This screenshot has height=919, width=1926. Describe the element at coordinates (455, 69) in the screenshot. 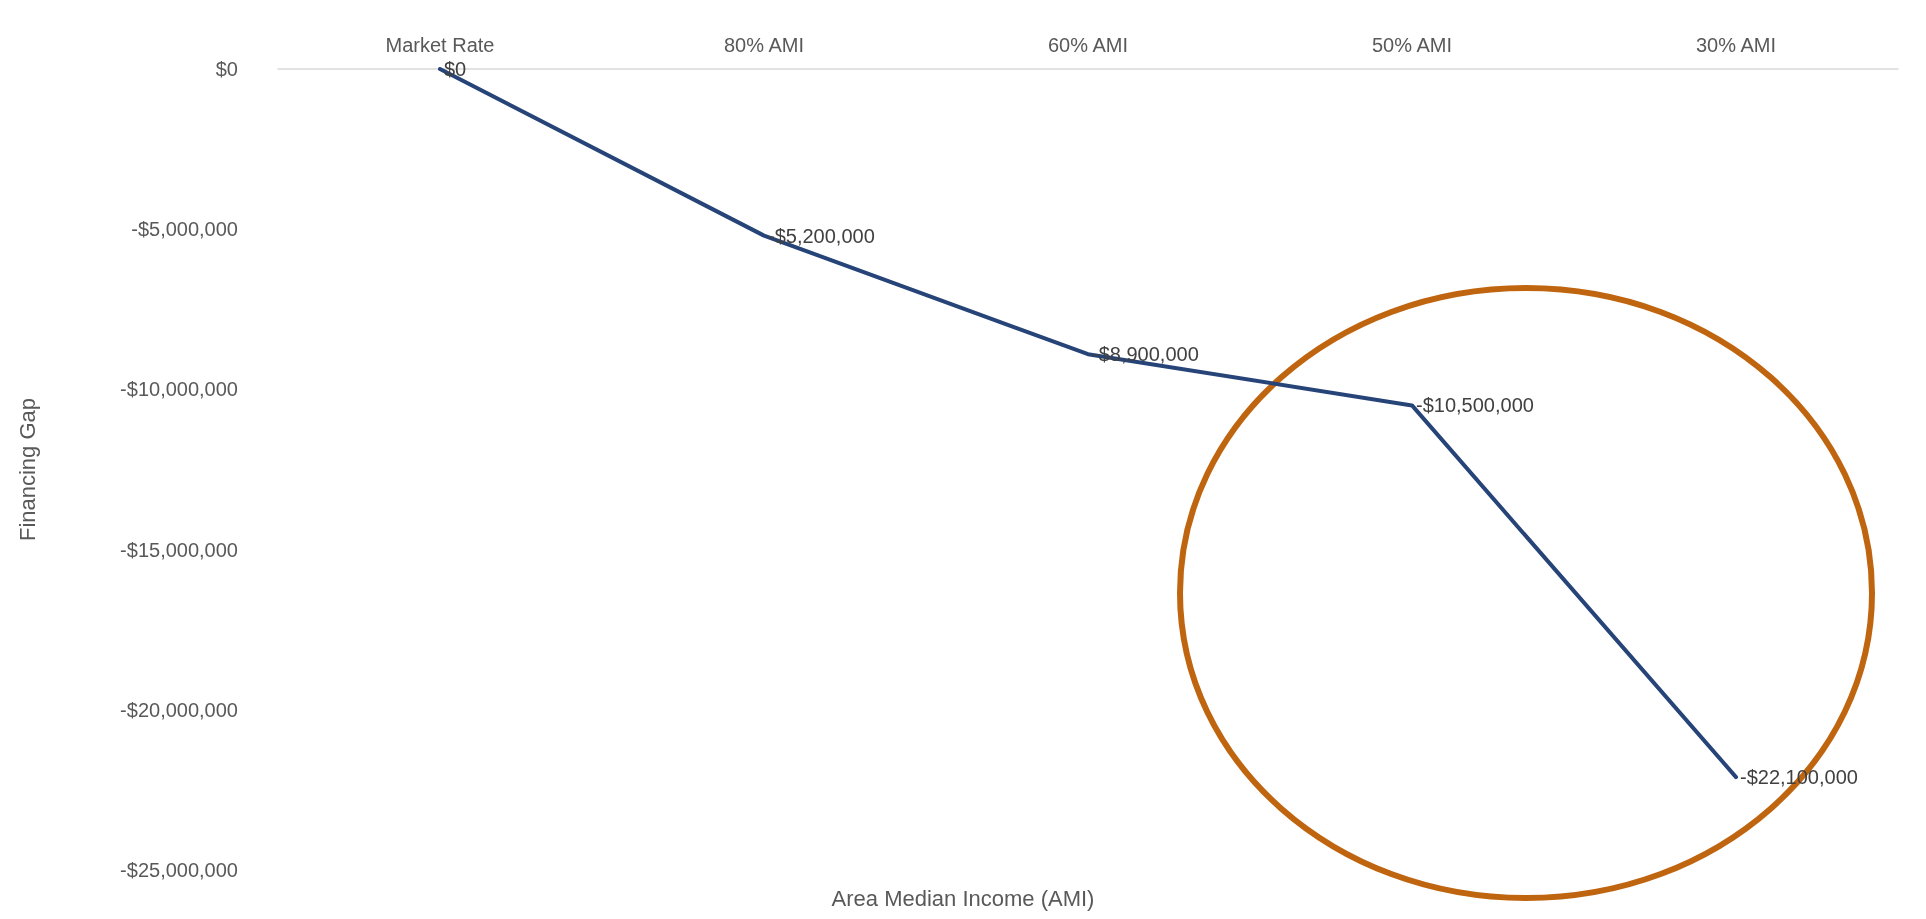

I see `data-label: $0` at that location.